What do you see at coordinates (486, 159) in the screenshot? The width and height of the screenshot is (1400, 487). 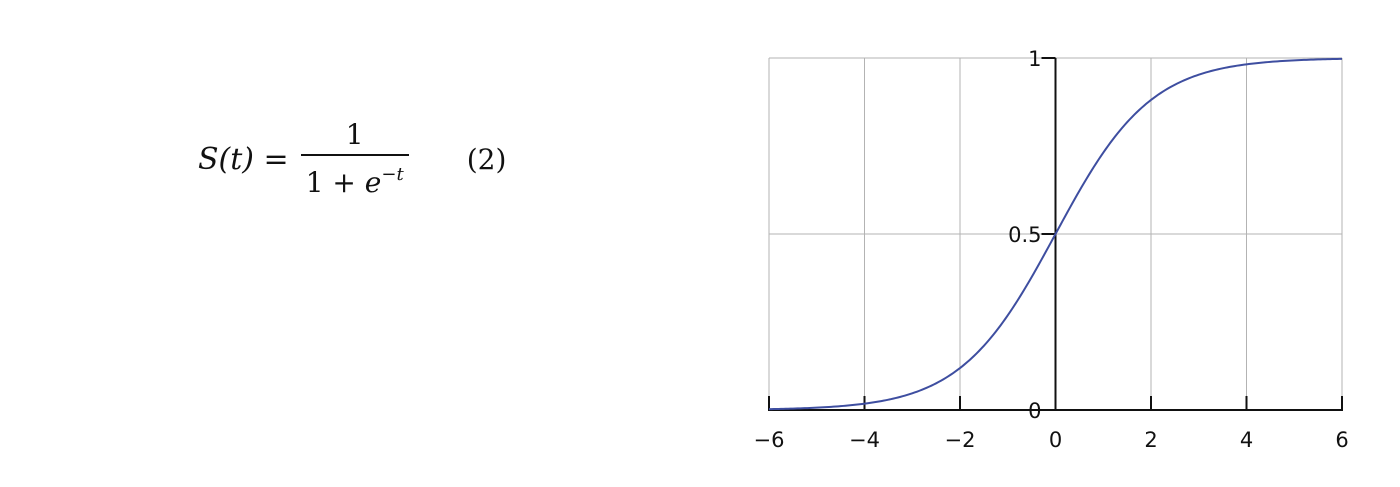 I see `equation-number: (2)` at bounding box center [486, 159].